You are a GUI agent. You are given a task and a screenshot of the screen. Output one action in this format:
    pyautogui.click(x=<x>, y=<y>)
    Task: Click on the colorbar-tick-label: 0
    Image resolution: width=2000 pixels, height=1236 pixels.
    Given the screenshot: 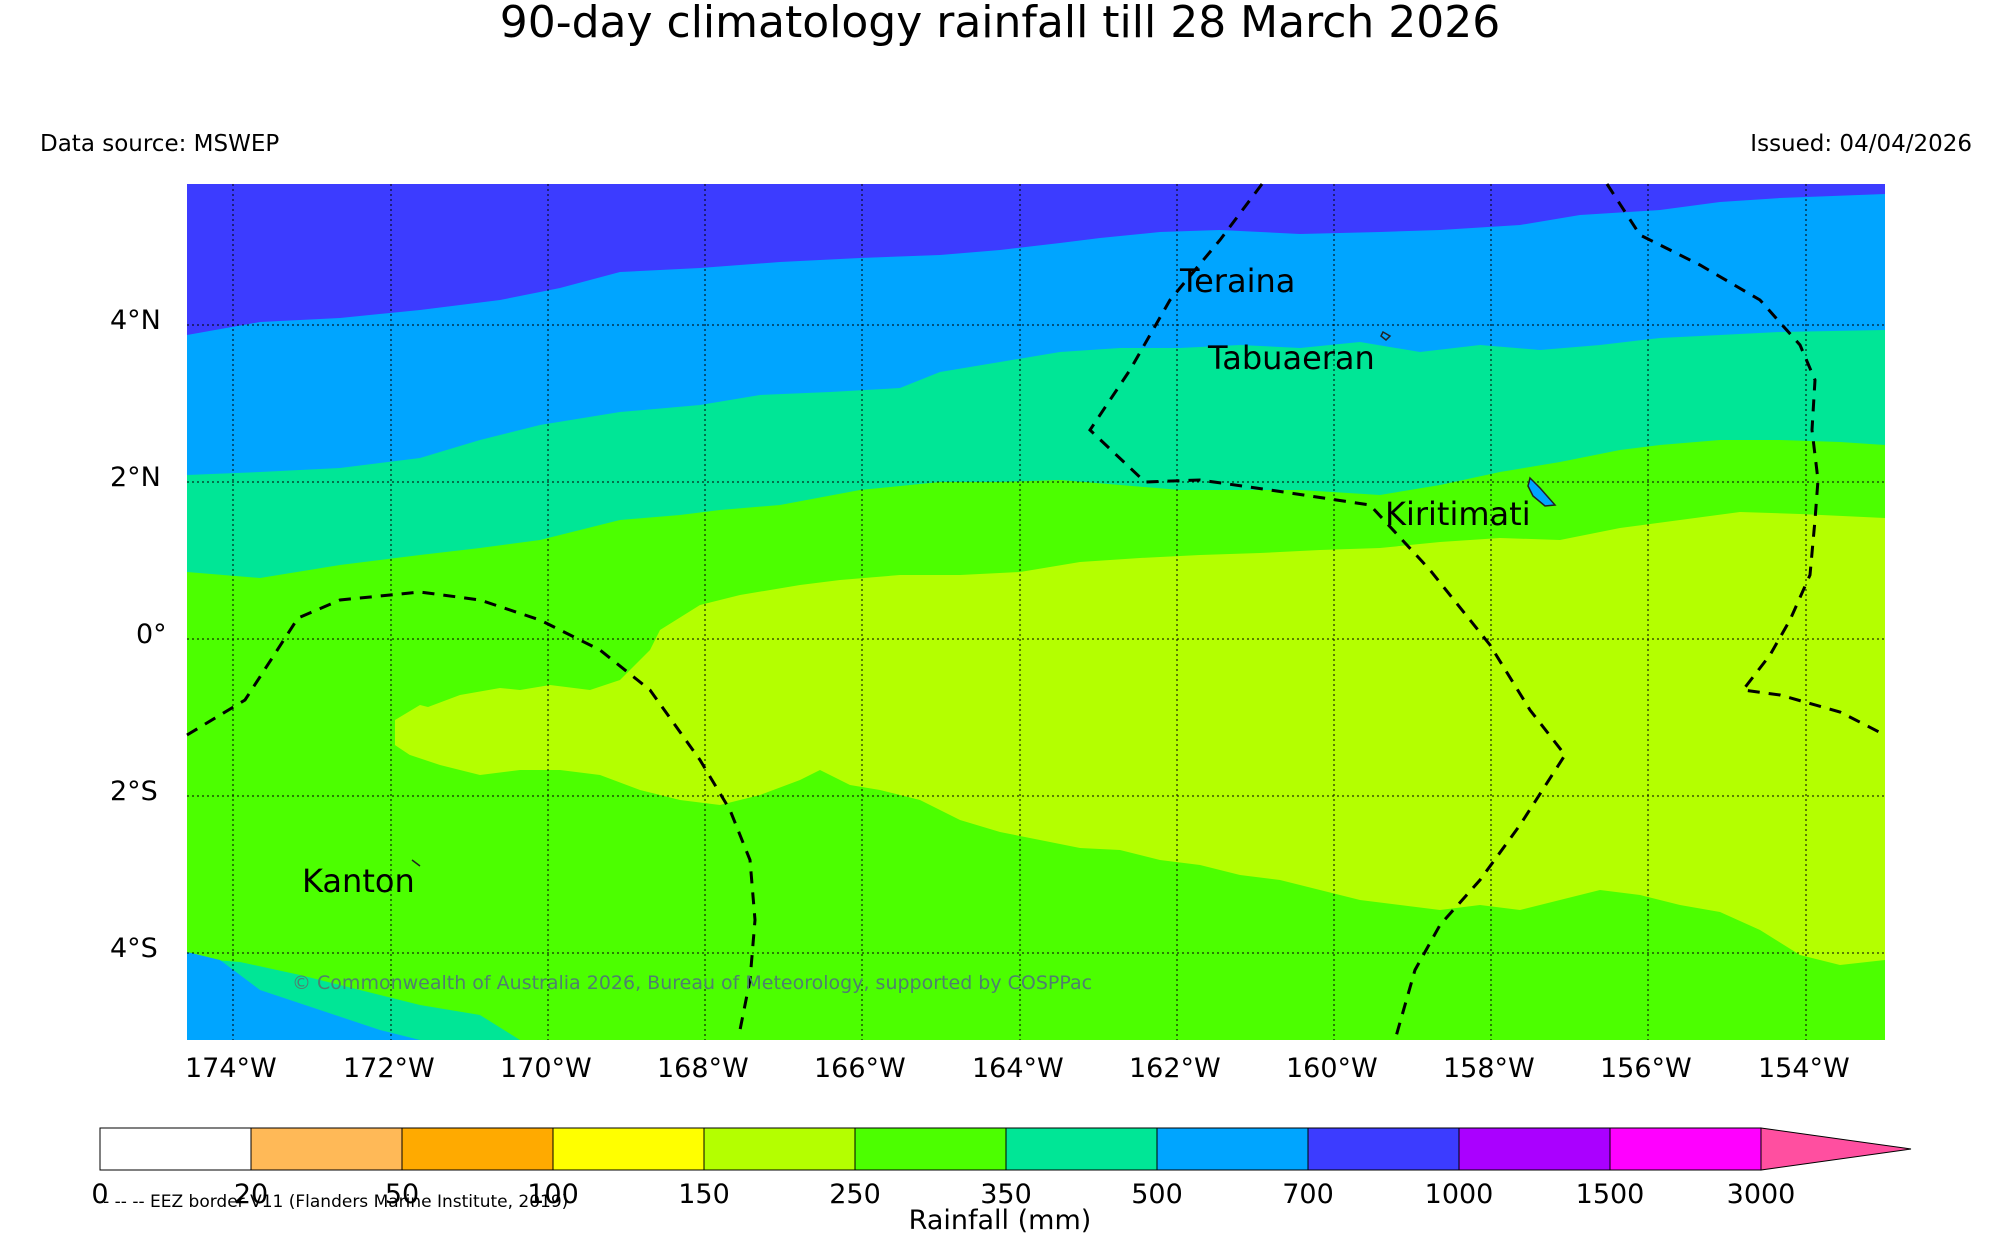 What is the action you would take?
    pyautogui.click(x=100, y=1194)
    